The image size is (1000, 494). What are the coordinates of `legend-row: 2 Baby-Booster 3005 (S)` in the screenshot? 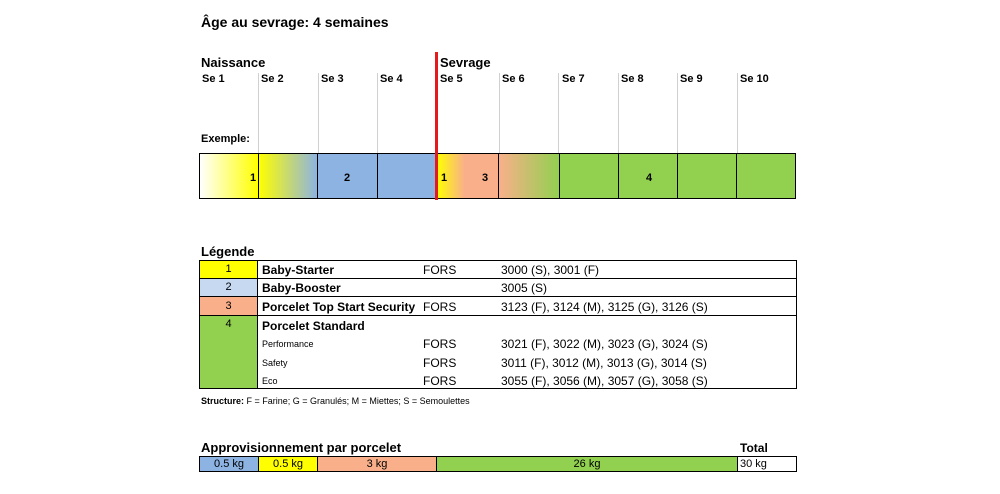 It's located at (498, 288).